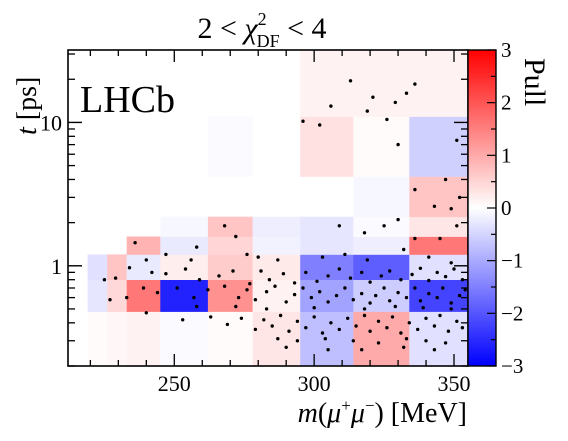  I want to click on x-tick-label: 250, so click(174, 383).